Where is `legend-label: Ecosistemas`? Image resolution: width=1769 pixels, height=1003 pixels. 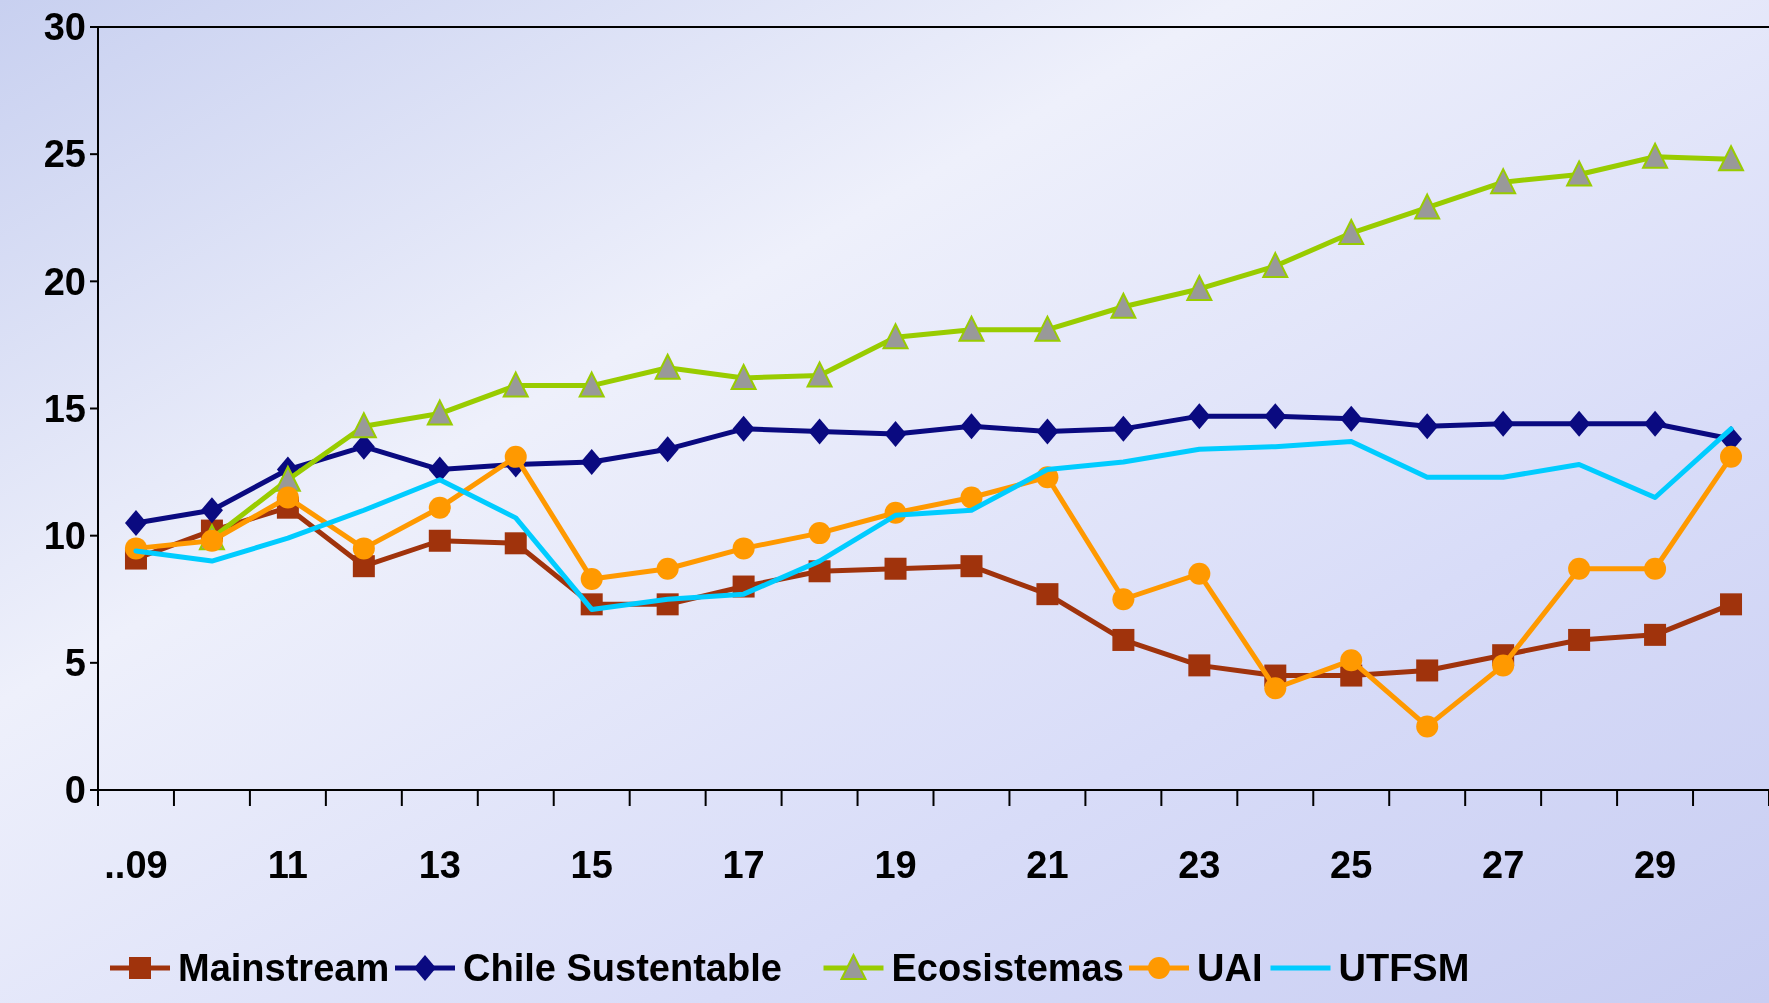
legend-label: Ecosistemas is located at coordinates (1007, 968).